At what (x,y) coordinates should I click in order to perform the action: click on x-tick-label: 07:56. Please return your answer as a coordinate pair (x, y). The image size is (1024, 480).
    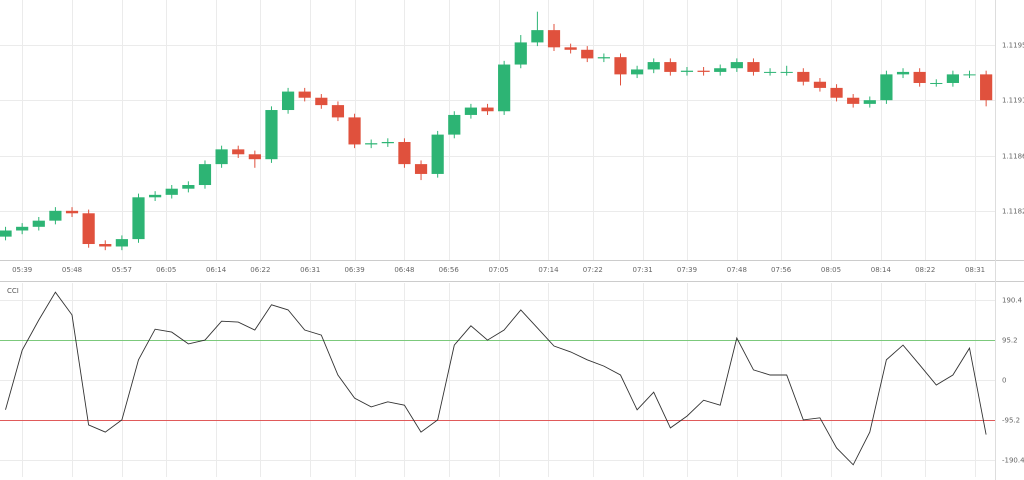
    Looking at the image, I should click on (781, 270).